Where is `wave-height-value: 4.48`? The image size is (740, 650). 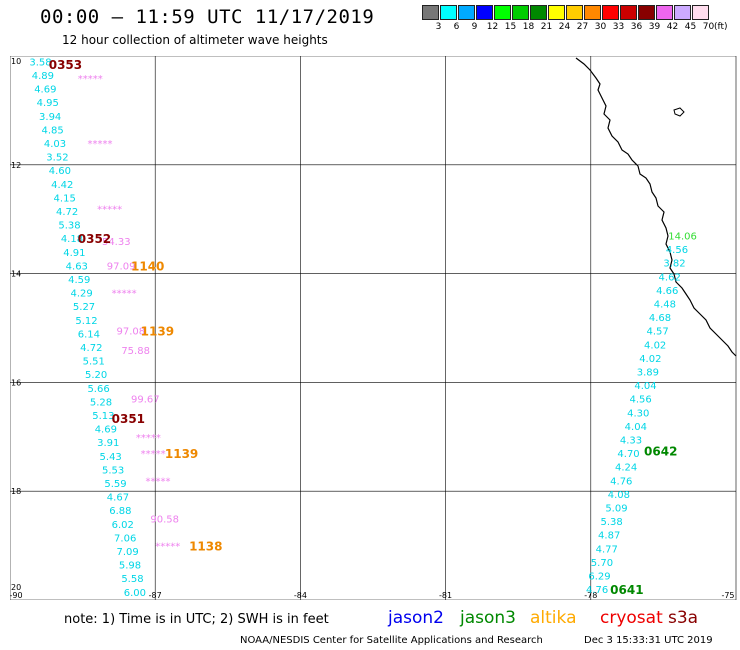 wave-height-value: 4.48 is located at coordinates (665, 305).